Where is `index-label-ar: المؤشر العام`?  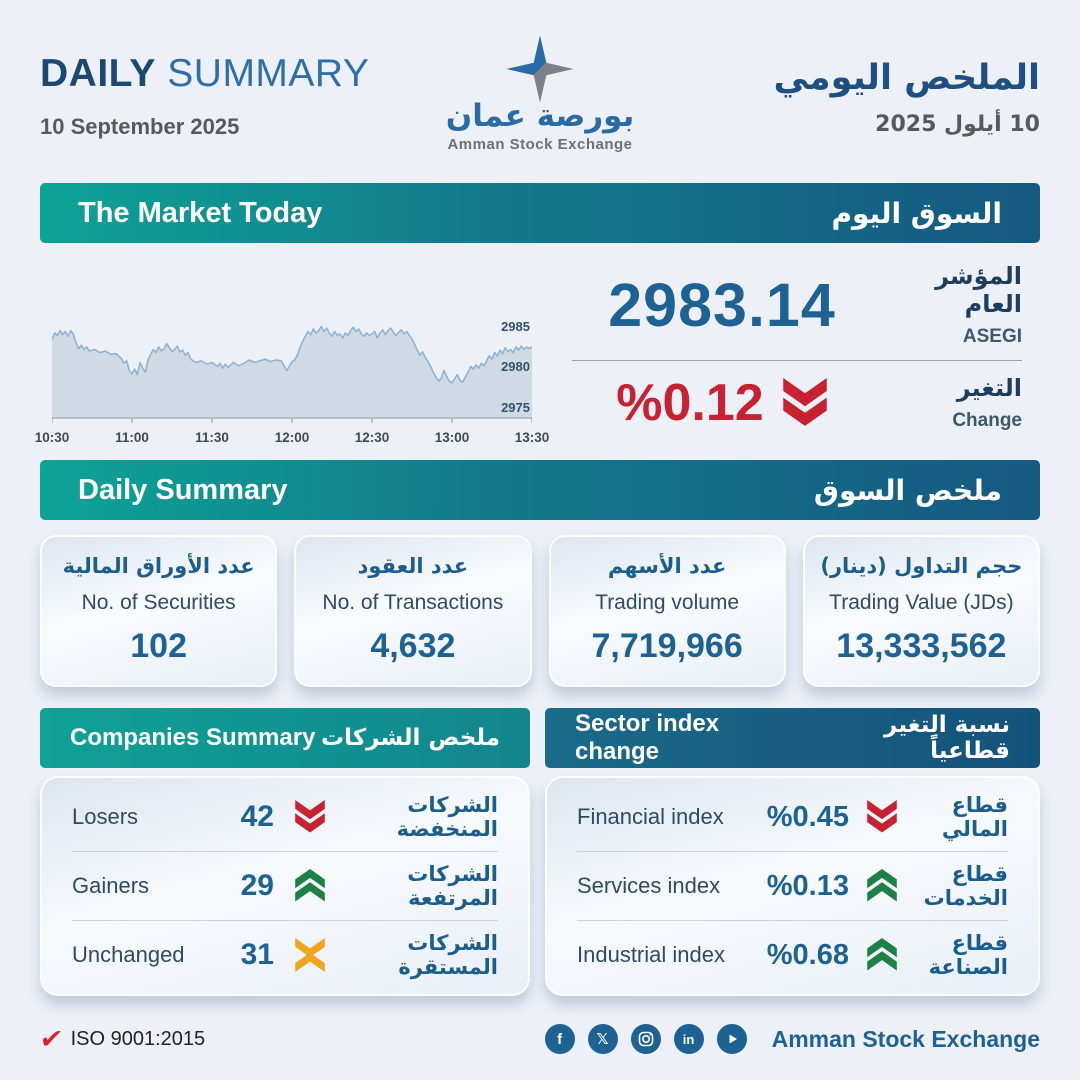 index-label-ar: المؤشر العام is located at coordinates (978, 290).